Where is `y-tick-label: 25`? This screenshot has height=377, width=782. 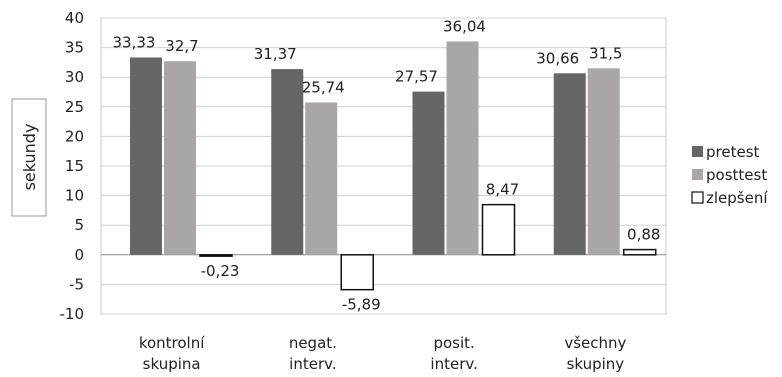 y-tick-label: 25 is located at coordinates (74, 107).